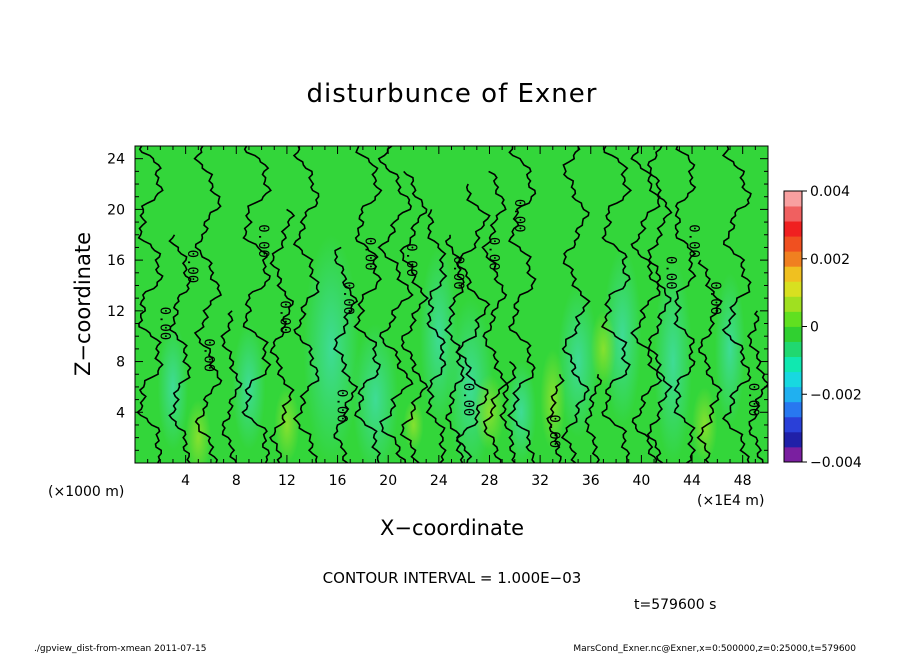 This screenshot has height=654, width=904. Describe the element at coordinates (86, 492) in the screenshot. I see `x-unit-label: (×1000 m)` at that location.